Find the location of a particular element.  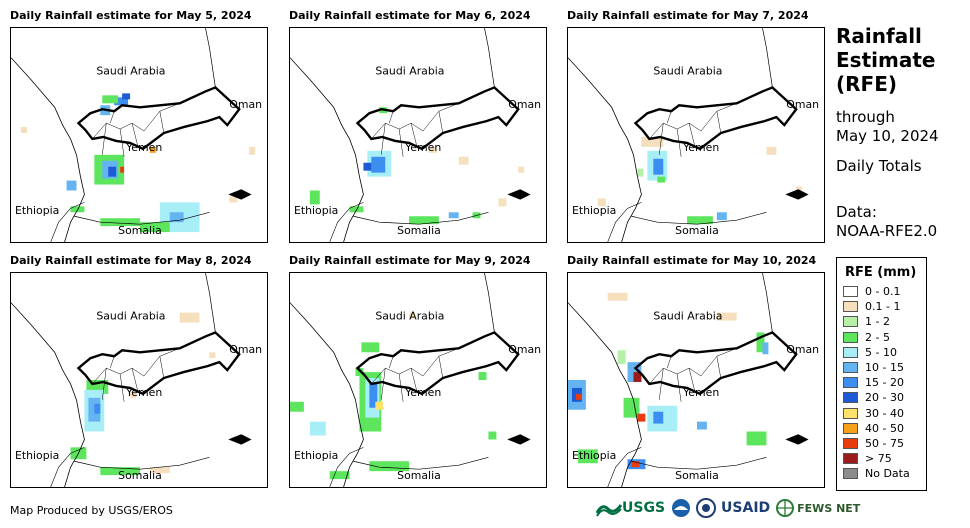

panel-title-may5: Daily Rainfall estimate for May 5, 2024 is located at coordinates (131, 15).